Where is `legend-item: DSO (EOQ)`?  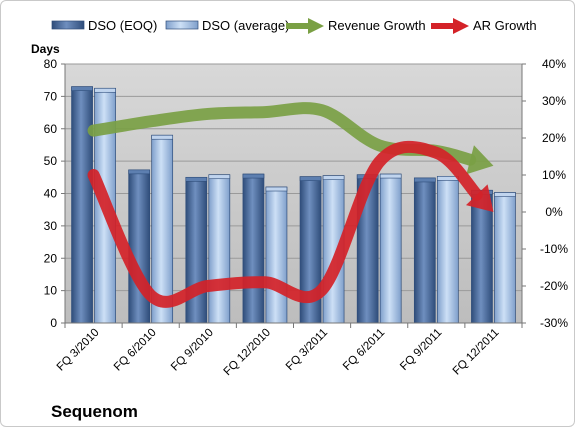 legend-item: DSO (EOQ) is located at coordinates (104, 25).